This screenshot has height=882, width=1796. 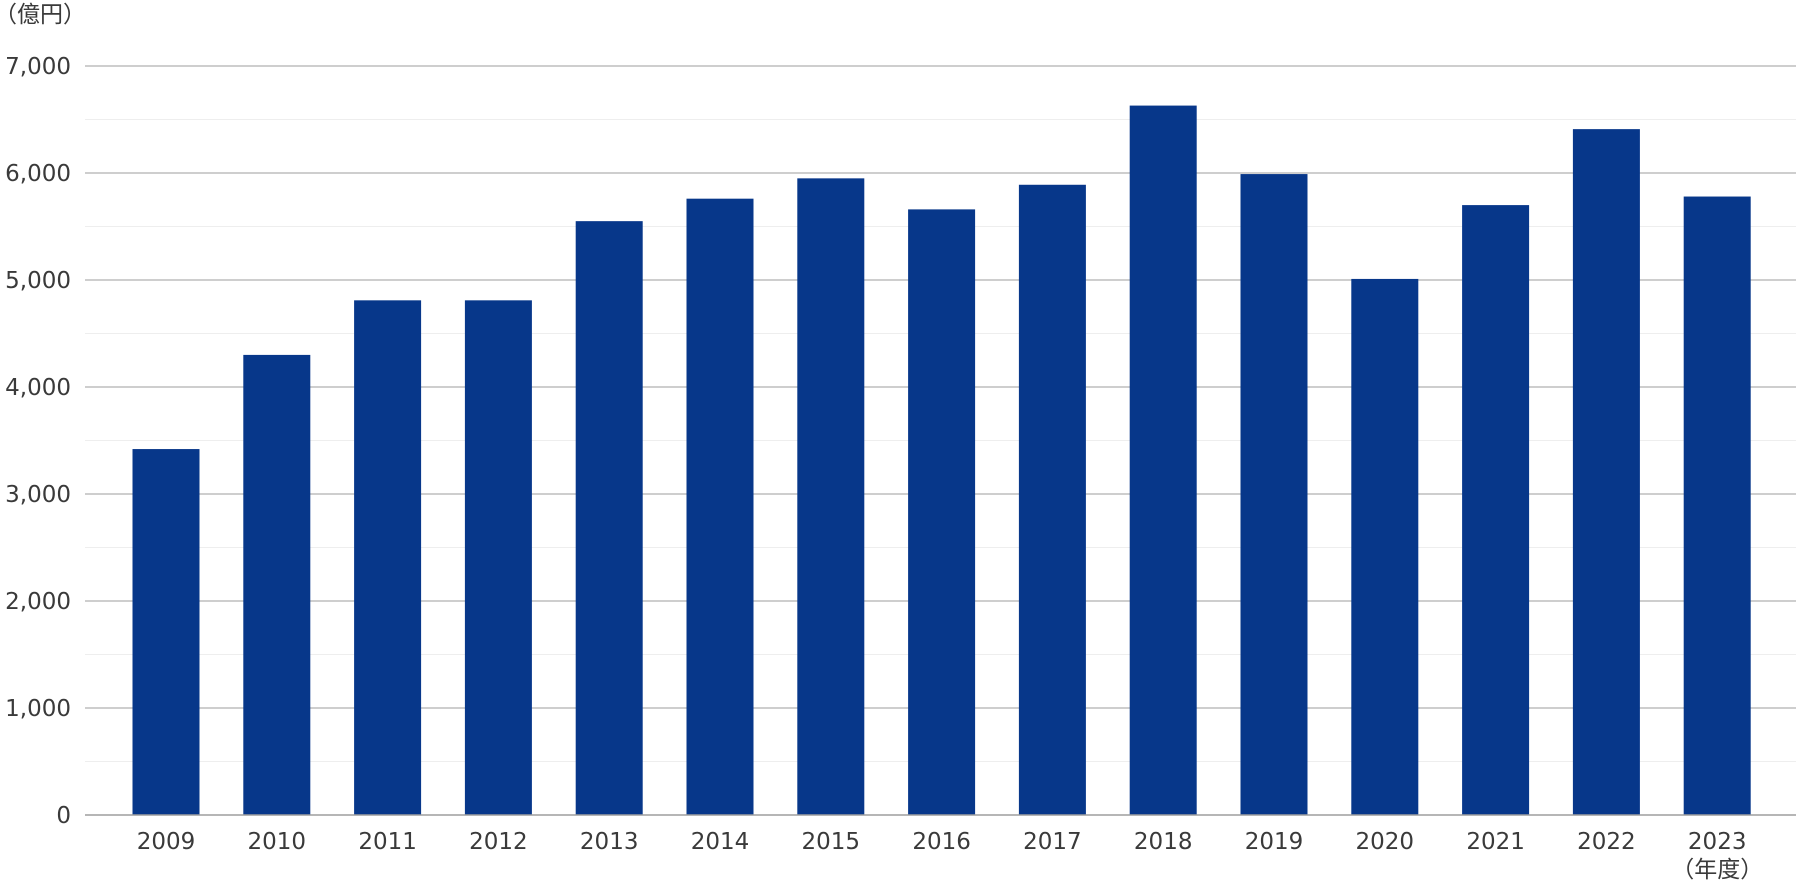 I want to click on y-tick-label: 7,000, so click(x=38, y=67).